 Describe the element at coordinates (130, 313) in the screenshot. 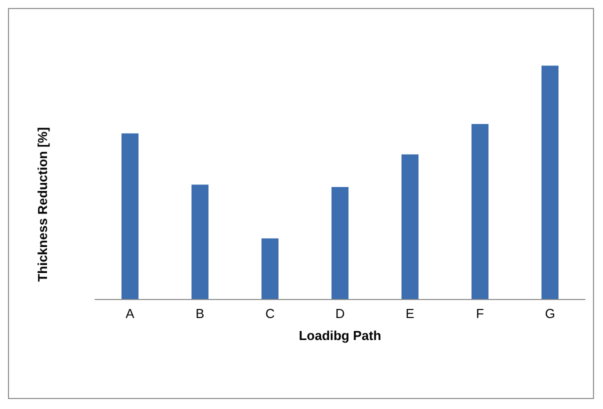

I see `x-tick-label: A` at that location.